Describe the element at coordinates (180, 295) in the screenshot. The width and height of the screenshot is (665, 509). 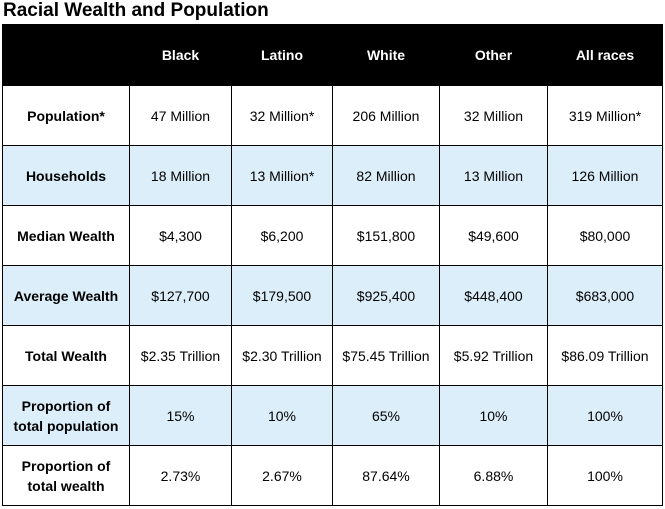
I see `table-cell: $127,700` at that location.